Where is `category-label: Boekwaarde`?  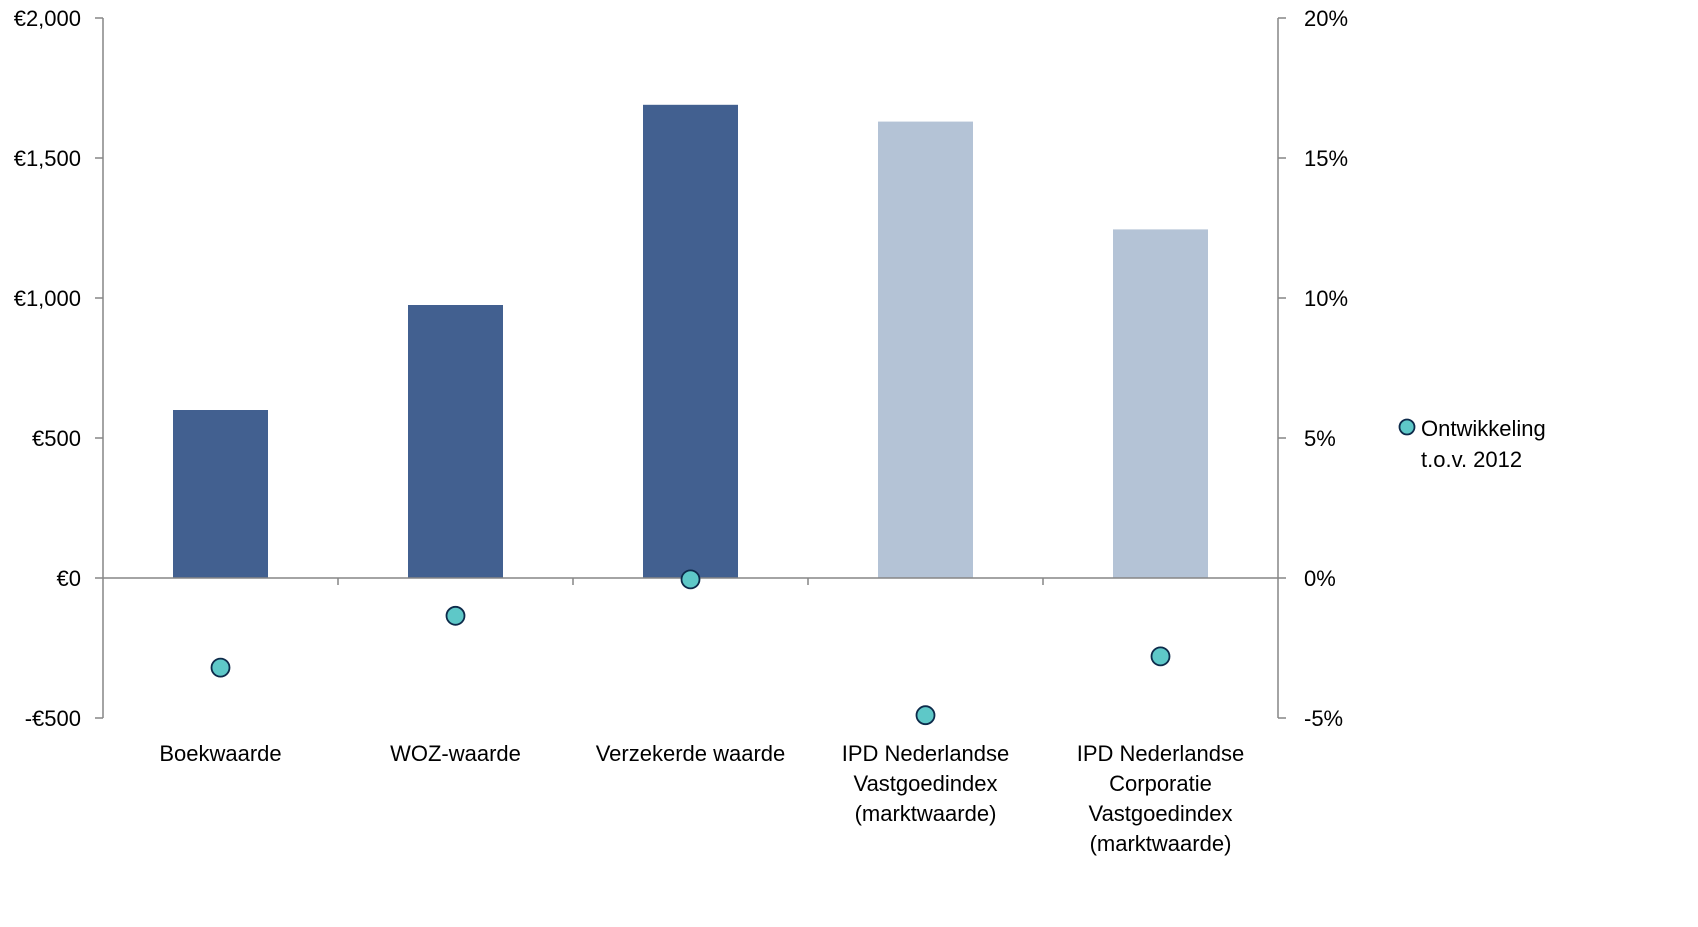
category-label: Boekwaarde is located at coordinates (220, 753).